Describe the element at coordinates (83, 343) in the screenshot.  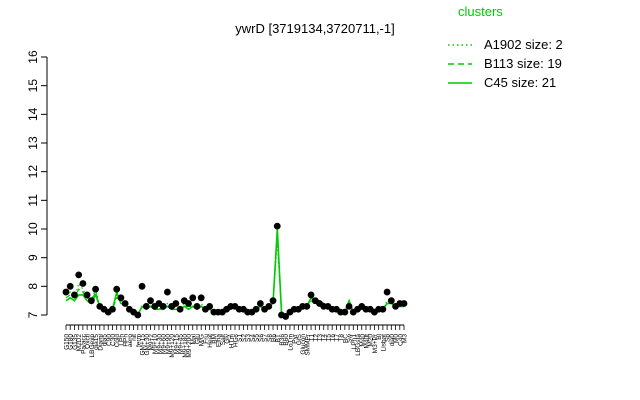
I see `x-tick-label: Pa/acc` at that location.